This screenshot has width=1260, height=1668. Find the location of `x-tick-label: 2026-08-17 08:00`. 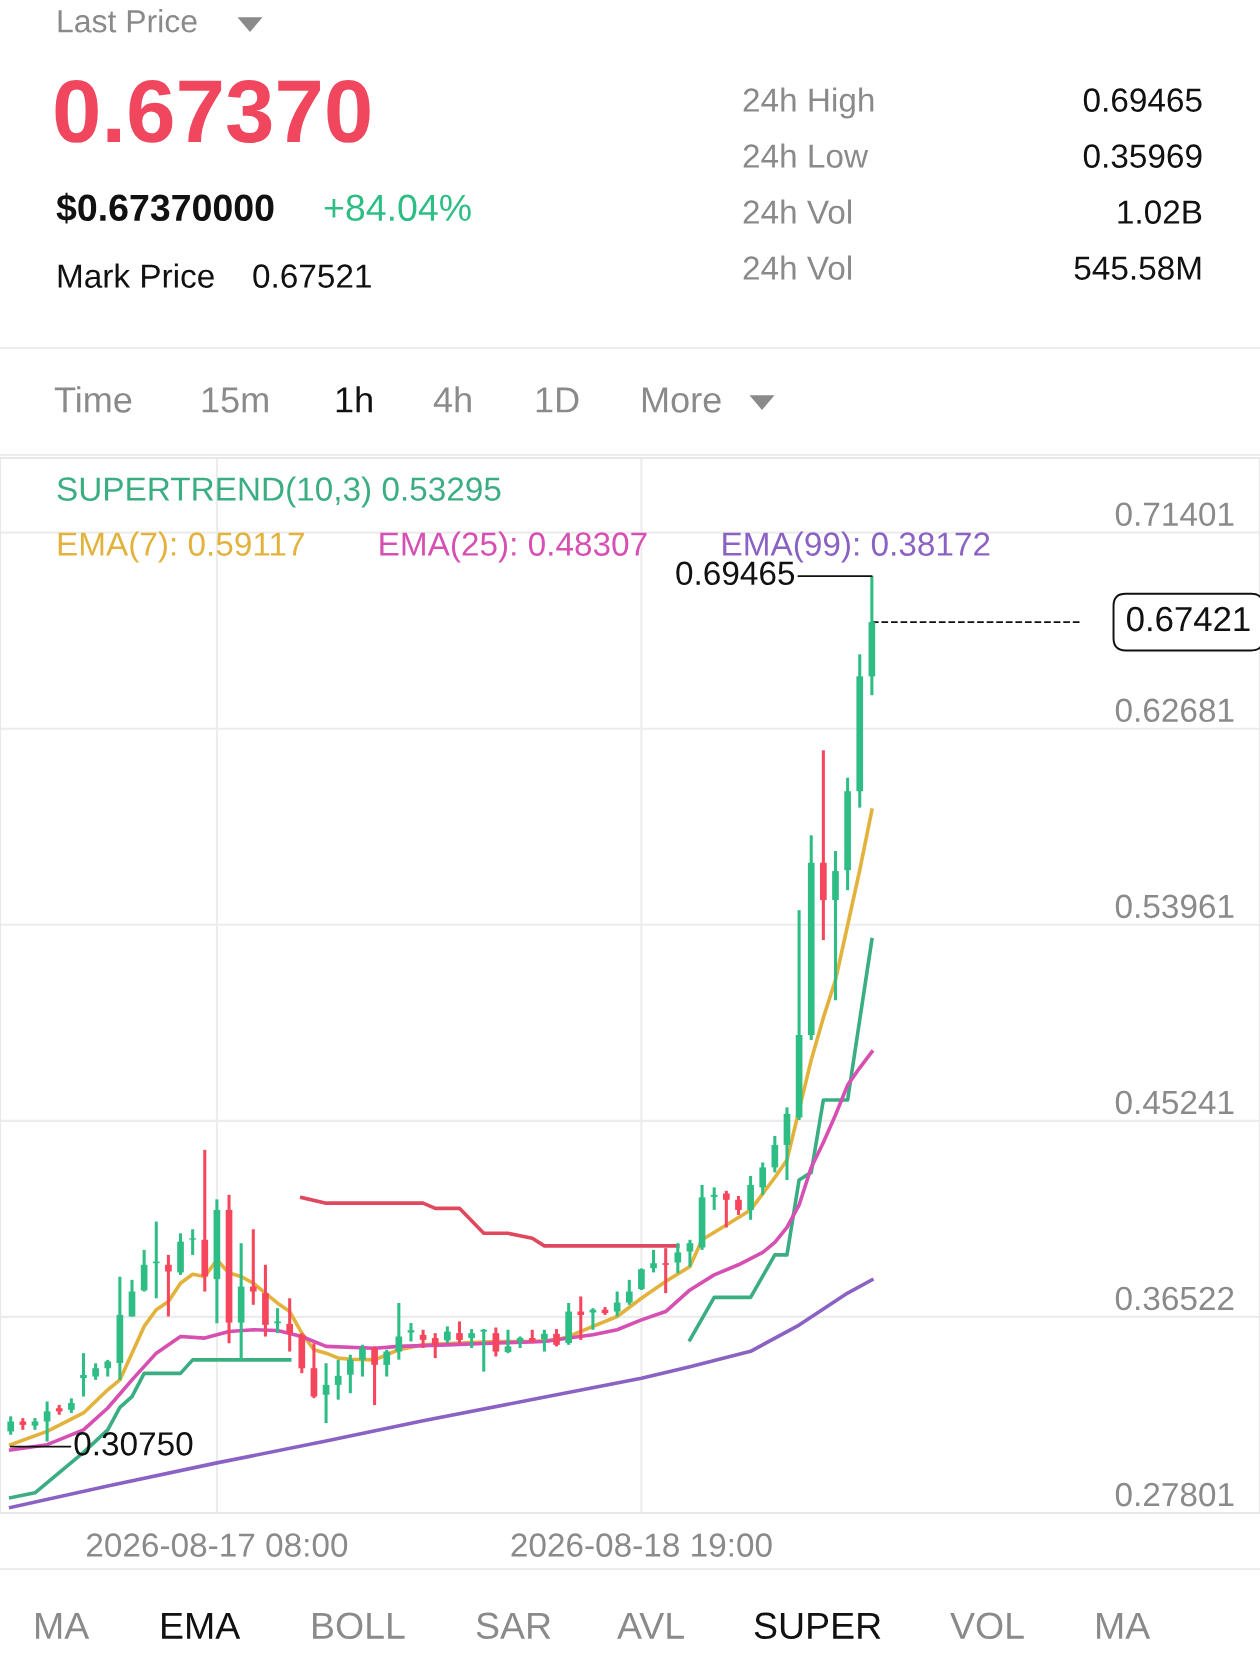

x-tick-label: 2026-08-17 08:00 is located at coordinates (217, 1545).